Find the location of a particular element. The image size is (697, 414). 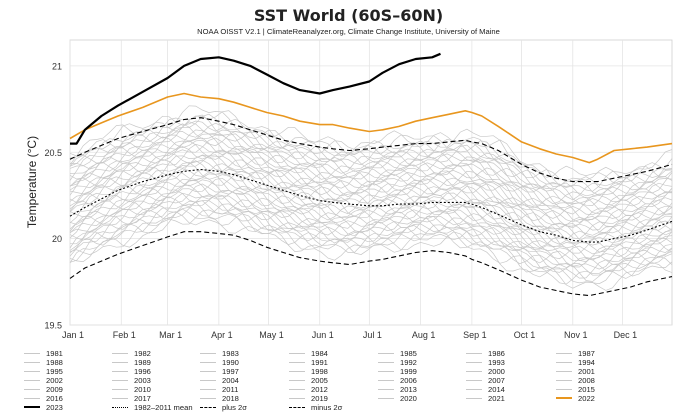

legend-label: 2014 is located at coordinates (496, 389).